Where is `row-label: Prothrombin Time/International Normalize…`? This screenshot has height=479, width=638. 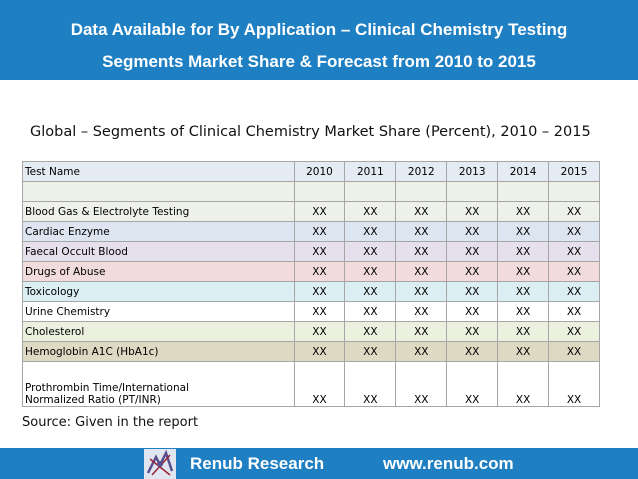
row-label: Prothrombin Time/International Normalize… is located at coordinates (158, 384).